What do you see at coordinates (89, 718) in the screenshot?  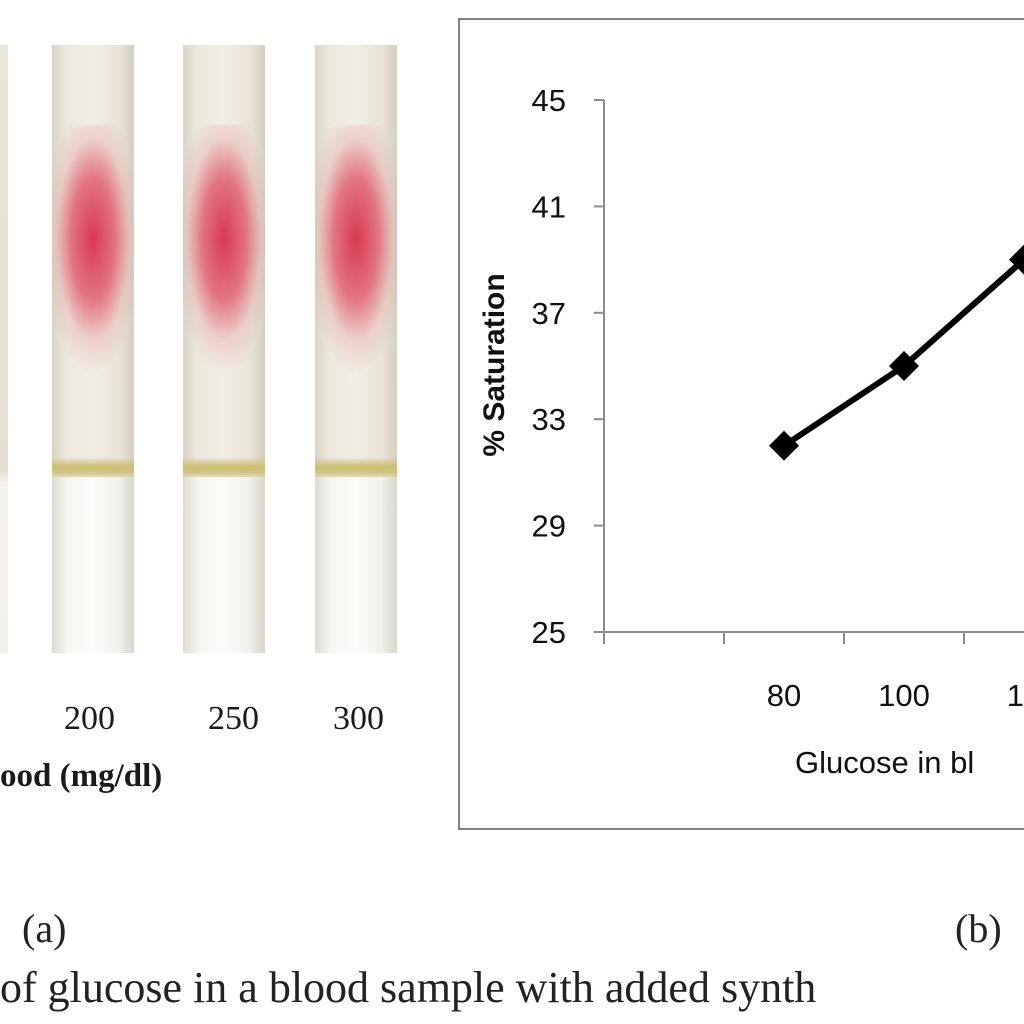 I see `strip-label-200: 200` at bounding box center [89, 718].